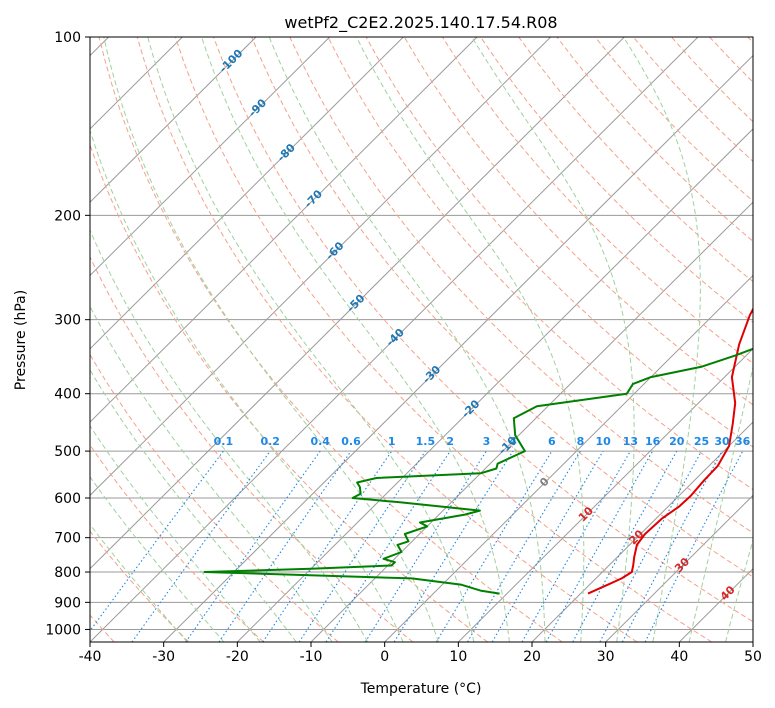  What do you see at coordinates (722, 441) in the screenshot?
I see `mixing-ratio-label: 30` at bounding box center [722, 441].